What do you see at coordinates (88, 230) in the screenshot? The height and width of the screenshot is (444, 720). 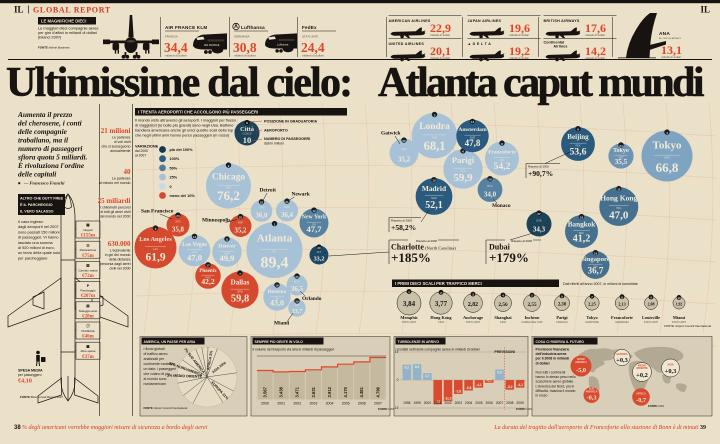 I see `svg-text: Negozi` at bounding box center [88, 230].